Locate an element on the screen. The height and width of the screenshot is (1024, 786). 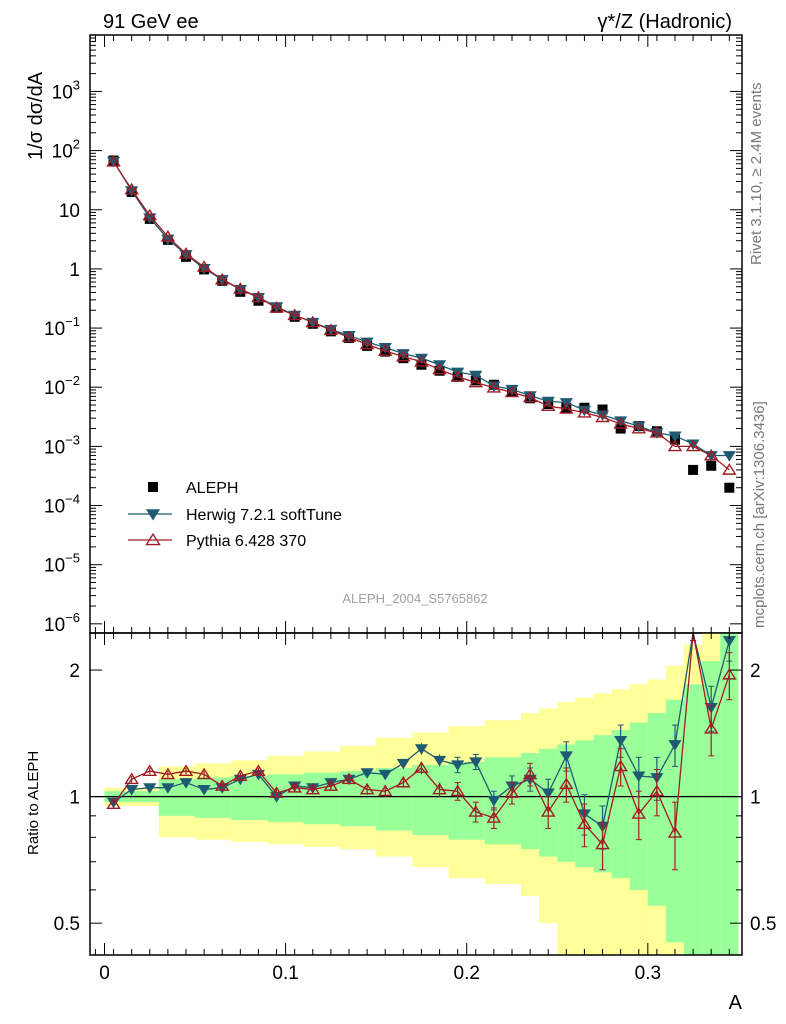
ratio-ytick-label-right: 0.5 is located at coordinates (763, 924).